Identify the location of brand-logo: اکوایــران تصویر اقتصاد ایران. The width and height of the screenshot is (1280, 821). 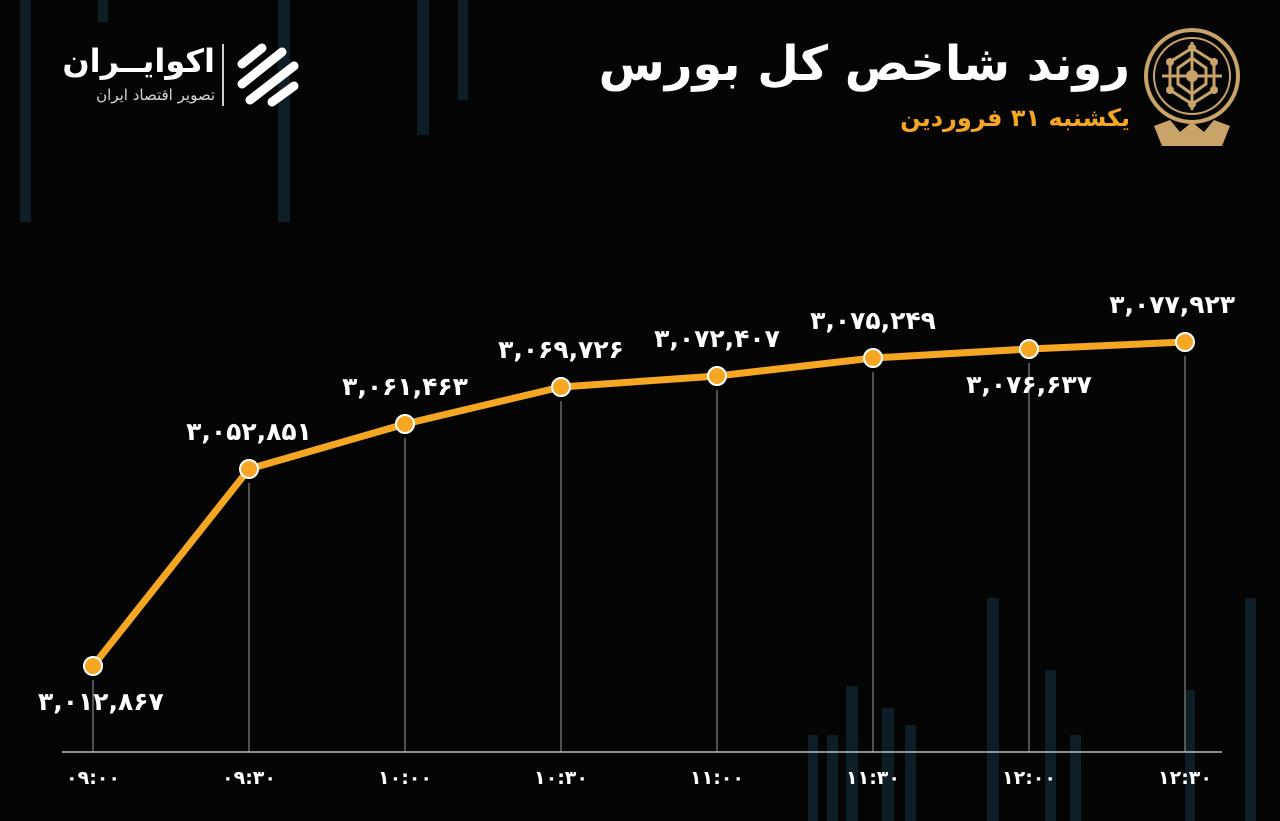
(185, 78).